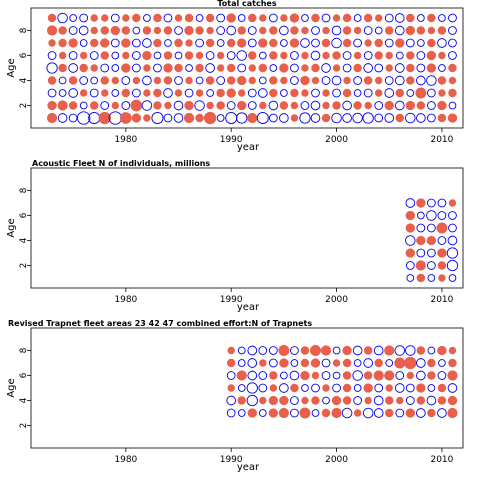  I want to click on x-tick-label: 1980, so click(125, 460).